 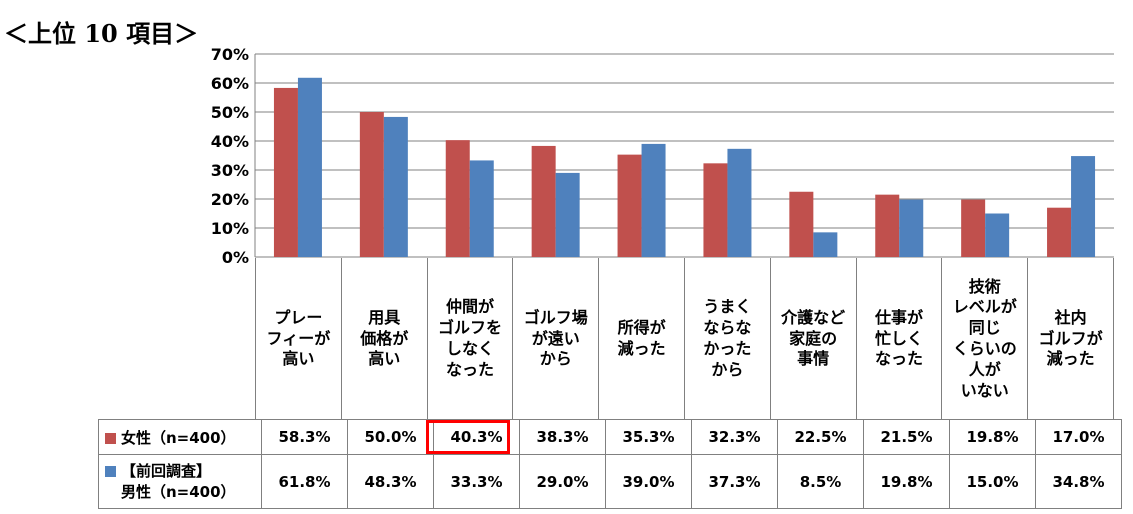 I want to click on male-legend: 【前回調査】 男性（n=400）, so click(x=180, y=481).